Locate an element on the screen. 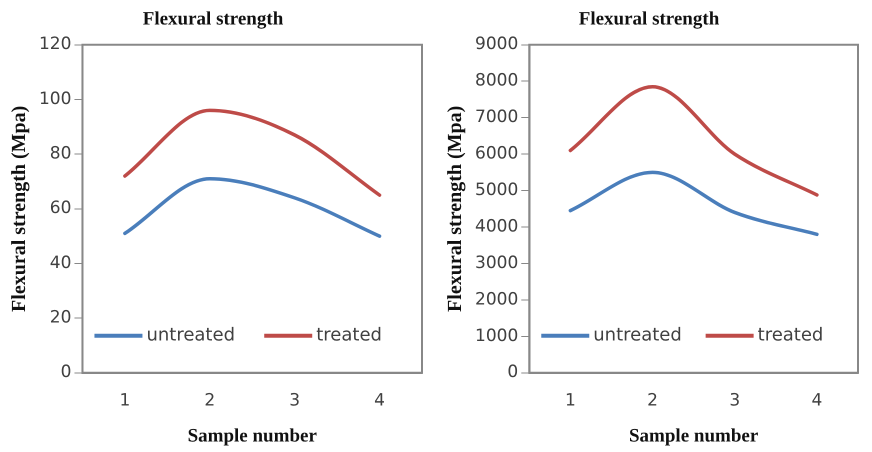 The width and height of the screenshot is (872, 452). y-tick-label: 8000 is located at coordinates (496, 80).